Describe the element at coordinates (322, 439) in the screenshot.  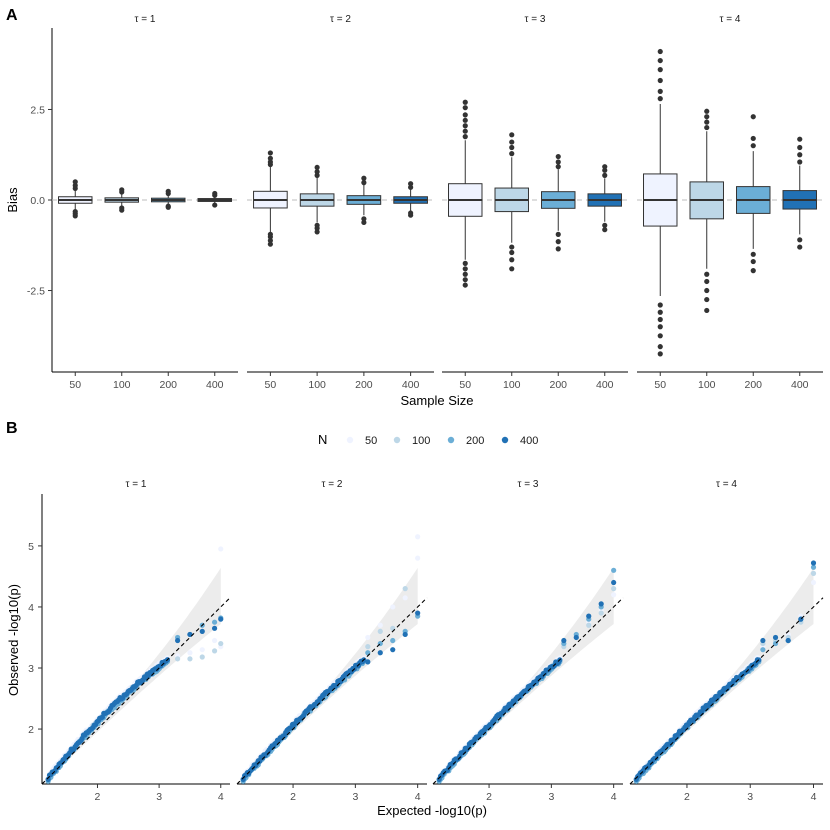
I see `legend-title: N` at that location.